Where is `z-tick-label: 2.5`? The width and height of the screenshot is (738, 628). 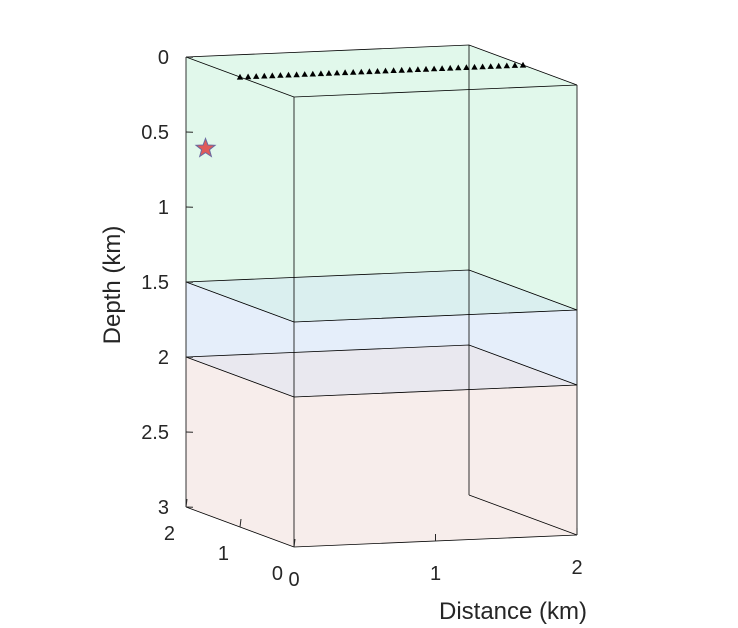 z-tick-label: 2.5 is located at coordinates (155, 433).